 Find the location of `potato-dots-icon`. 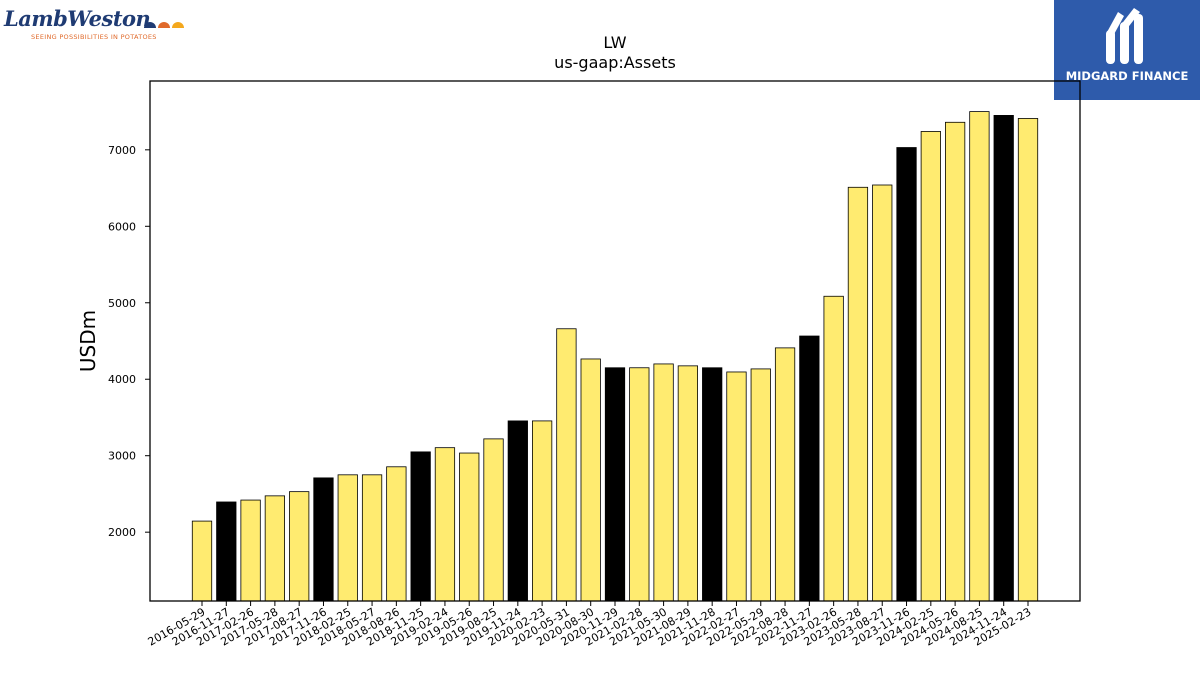

potato-dots-icon is located at coordinates (164, 25).